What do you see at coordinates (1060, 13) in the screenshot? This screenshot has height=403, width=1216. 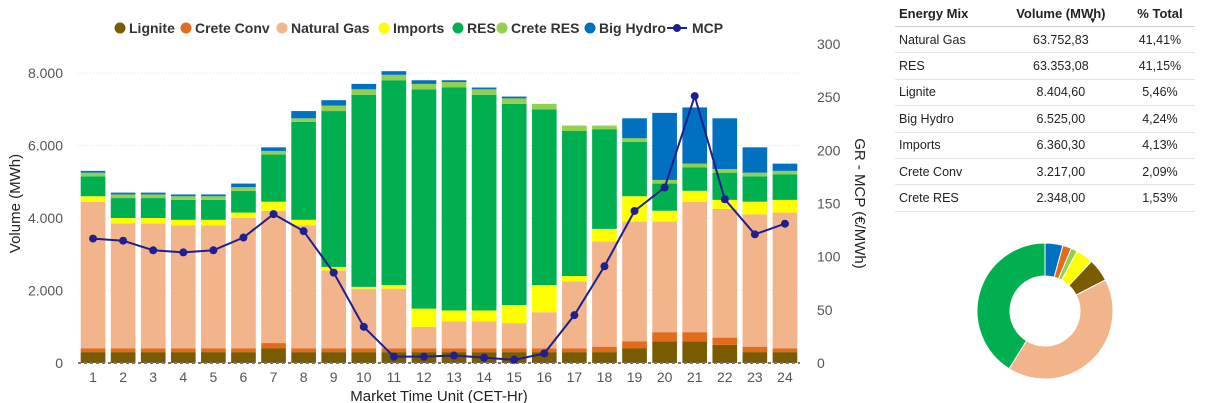 I see `header-volume: Volume (MWh) ▼` at bounding box center [1060, 13].